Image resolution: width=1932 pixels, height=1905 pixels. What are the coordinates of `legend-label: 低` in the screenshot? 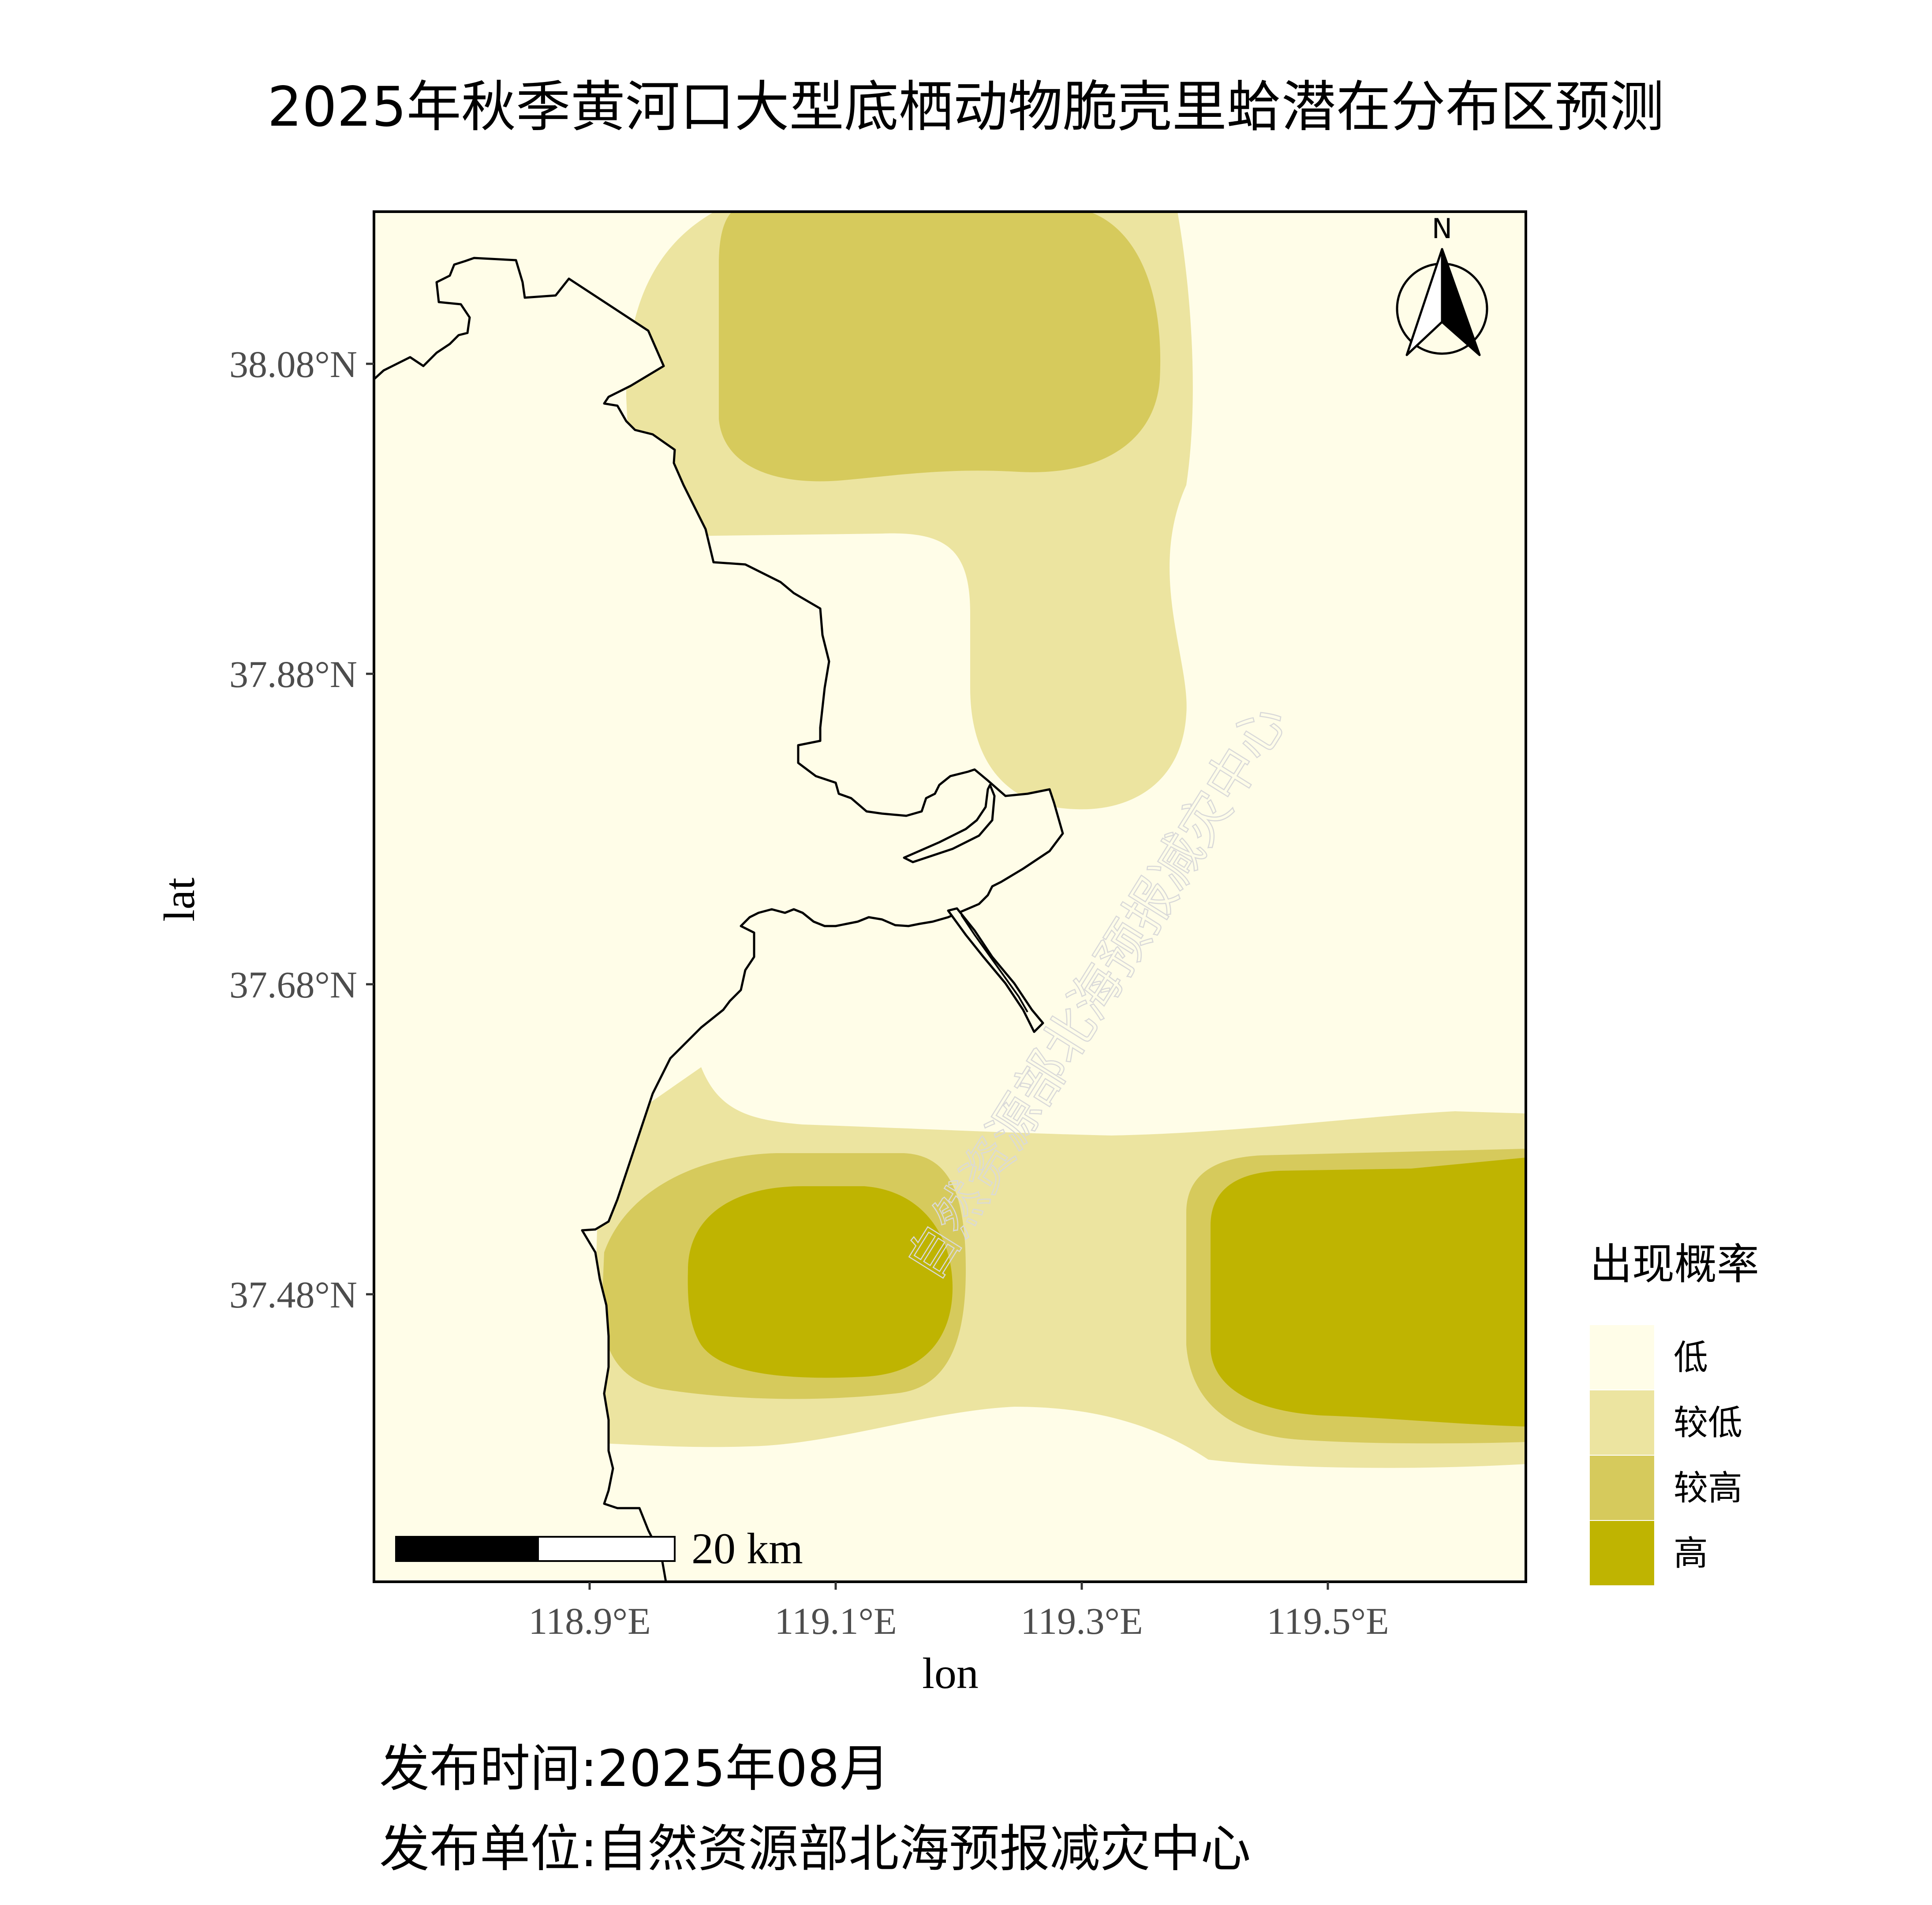 It's located at (1691, 1358).